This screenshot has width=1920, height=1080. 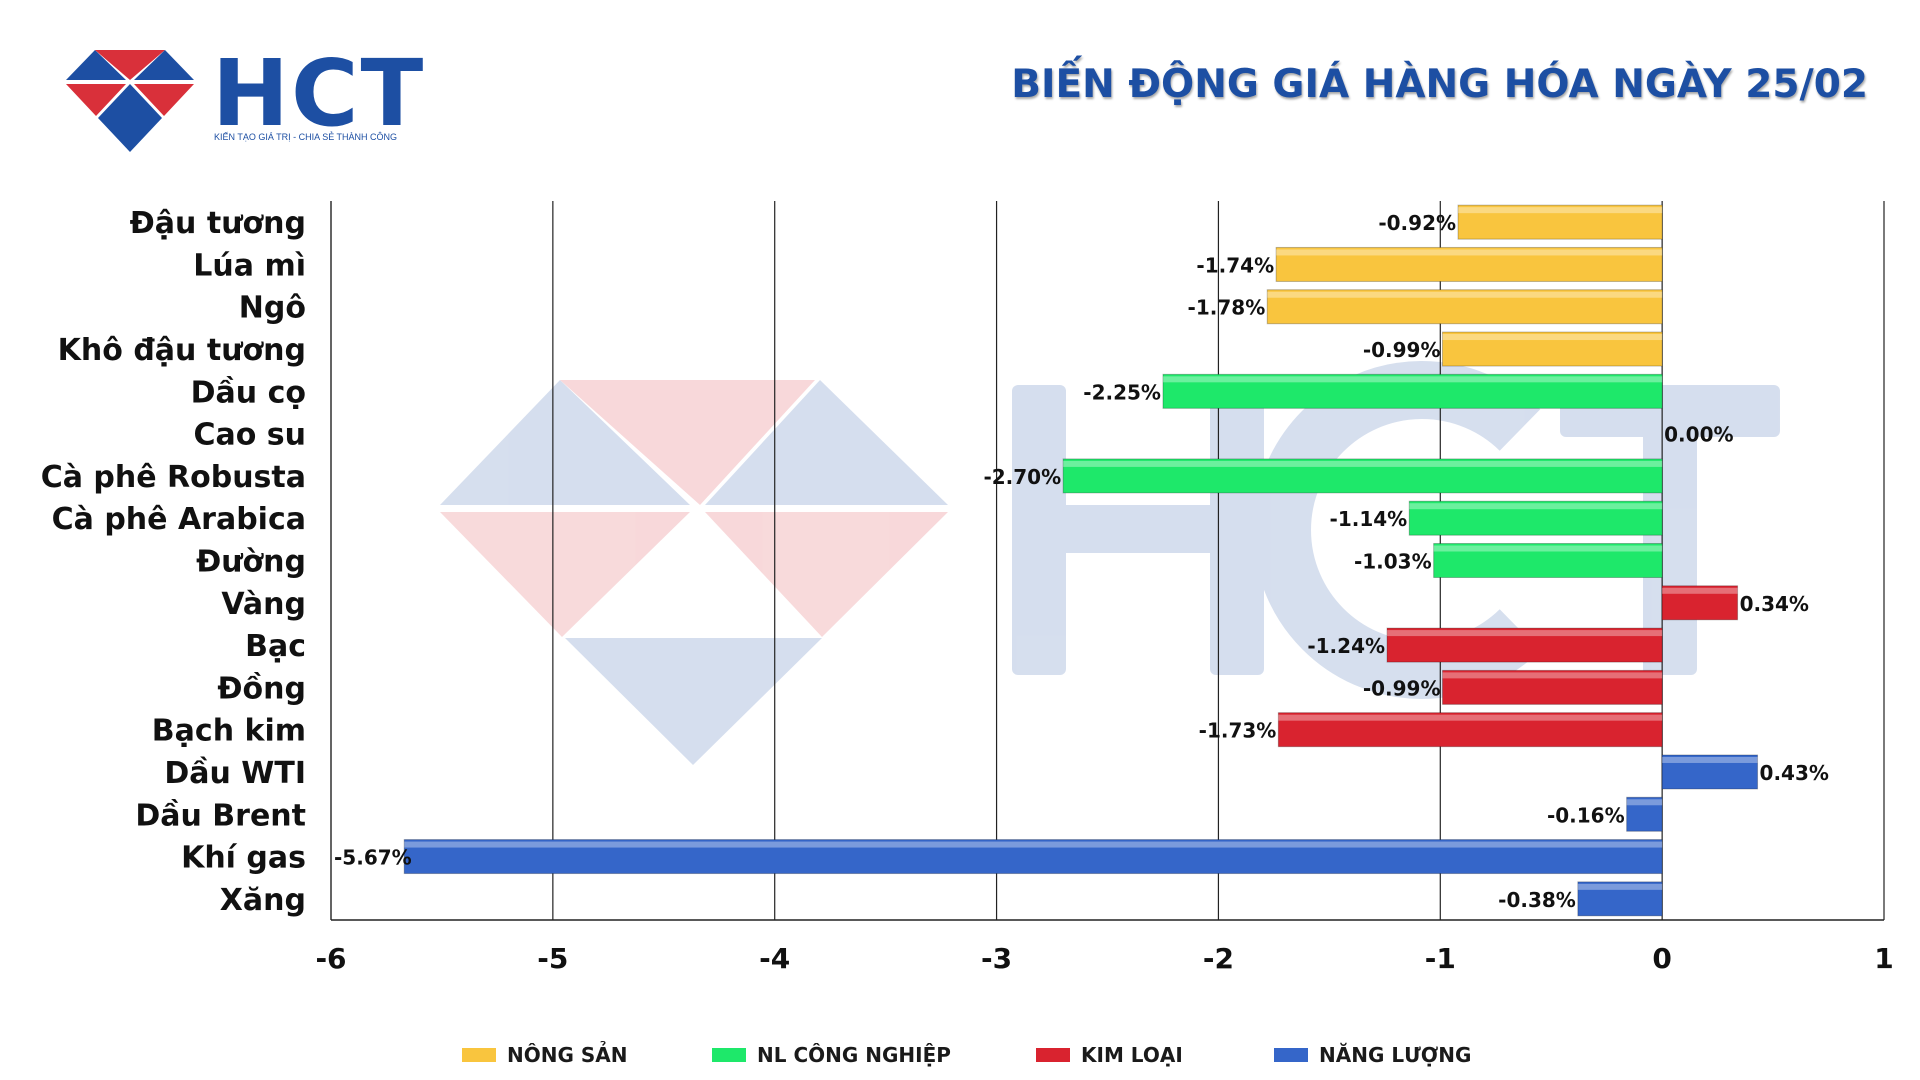 What do you see at coordinates (1022, 477) in the screenshot?
I see `value-label: -2.70%` at bounding box center [1022, 477].